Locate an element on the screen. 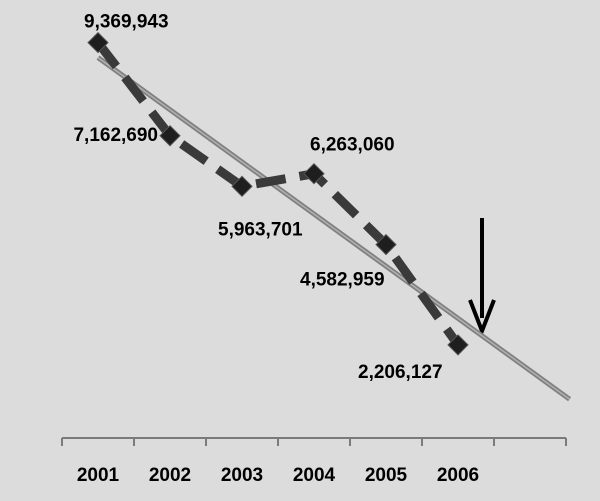 Image resolution: width=600 pixels, height=501 pixels. arrow-head is located at coordinates (482, 318).